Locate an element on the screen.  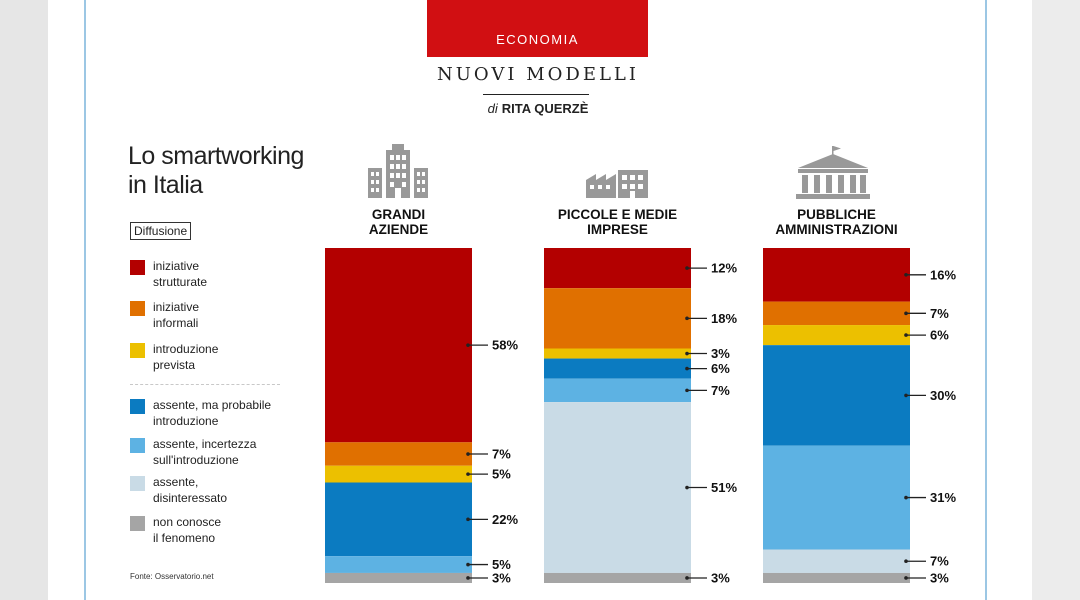
page-margin-right is located at coordinates (1056, 300).